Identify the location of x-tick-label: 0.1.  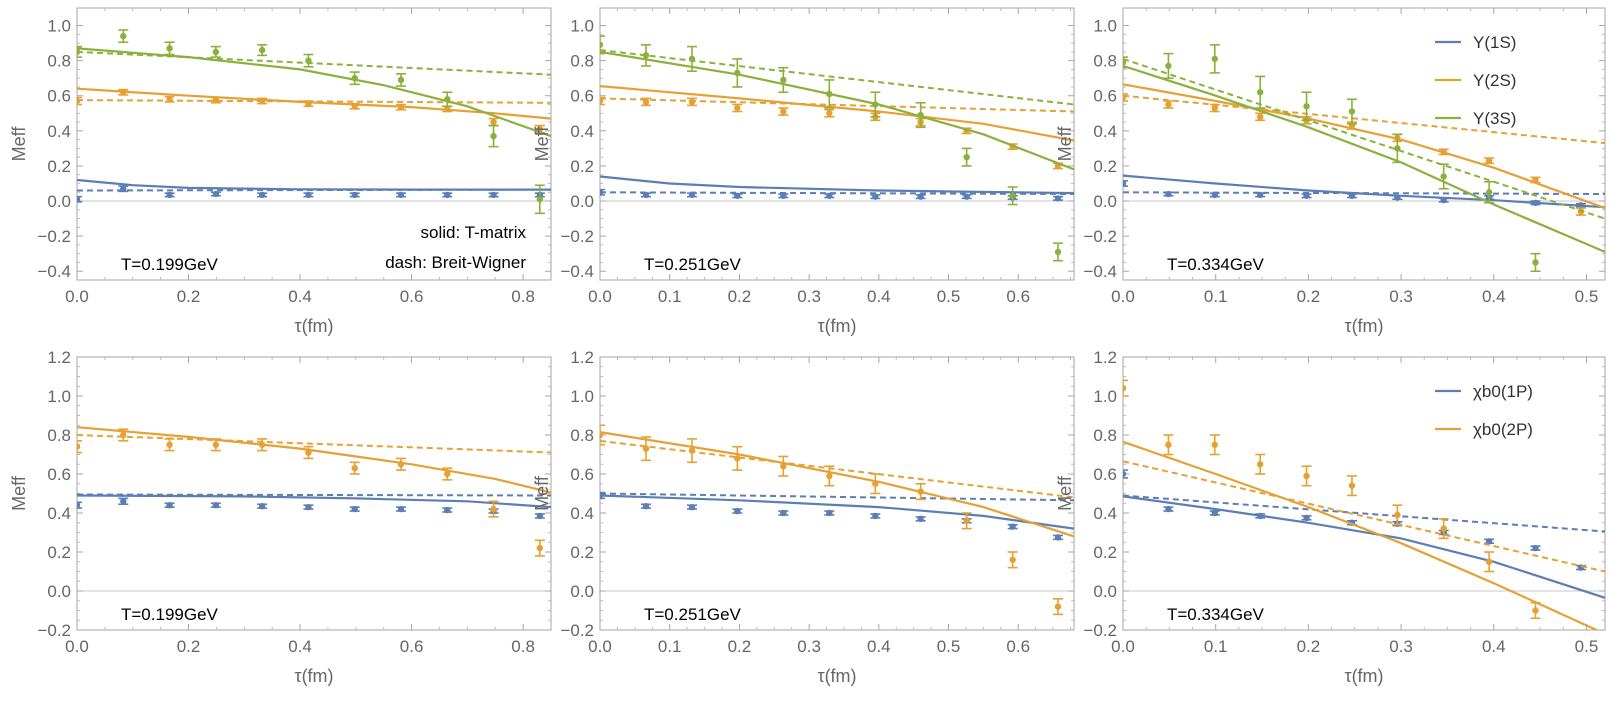
(1216, 646).